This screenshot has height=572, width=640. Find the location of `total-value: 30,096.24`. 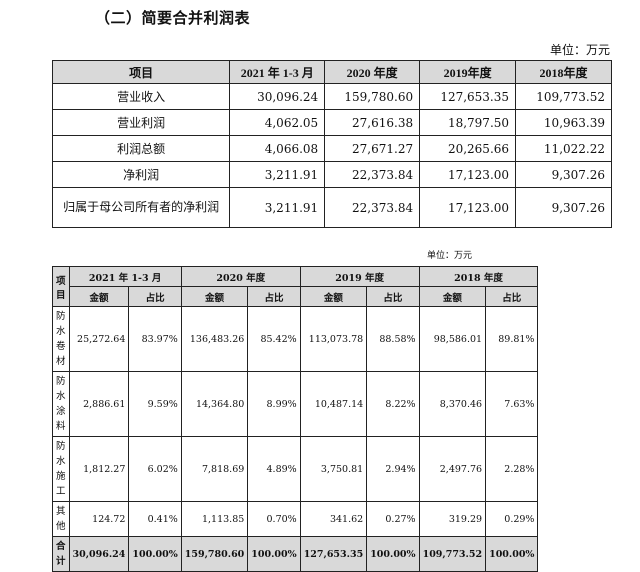

total-value: 30,096.24 is located at coordinates (99, 554).